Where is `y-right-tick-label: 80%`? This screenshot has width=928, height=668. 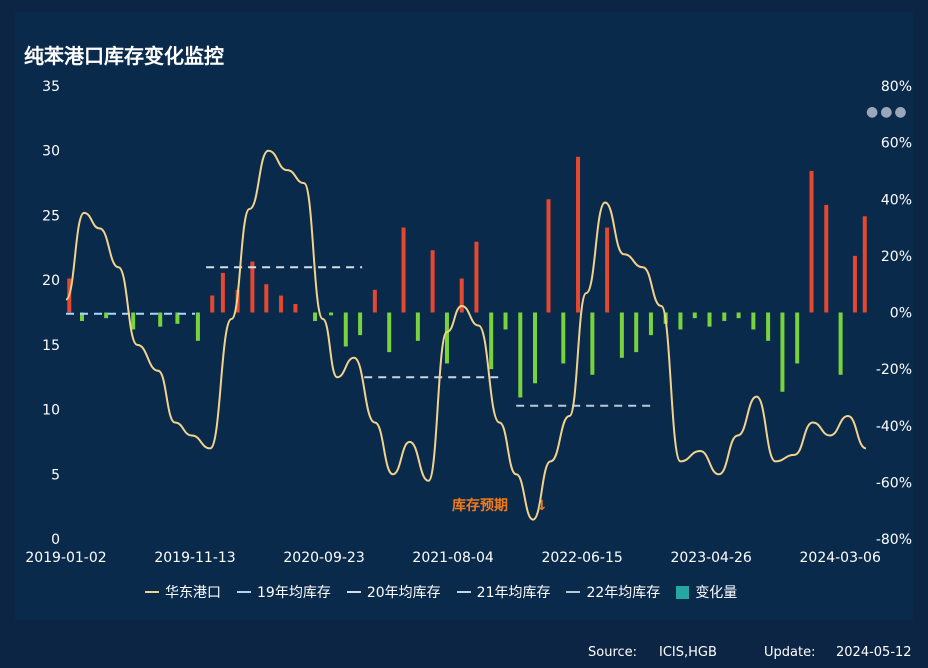 y-right-tick-label: 80% is located at coordinates (896, 87).